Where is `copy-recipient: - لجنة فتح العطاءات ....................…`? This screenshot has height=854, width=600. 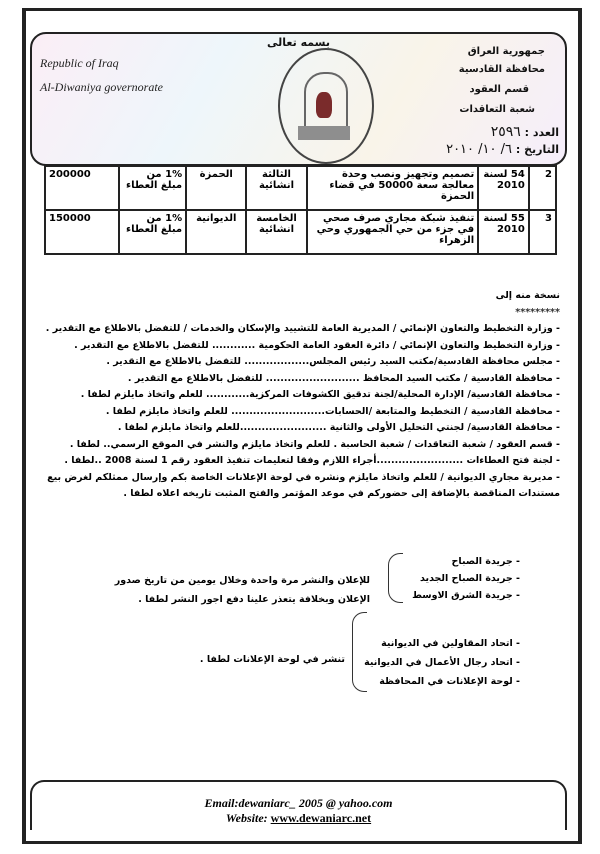 copy-recipient: - لجنة فتح العطاءات ....................… is located at coordinates (312, 460).